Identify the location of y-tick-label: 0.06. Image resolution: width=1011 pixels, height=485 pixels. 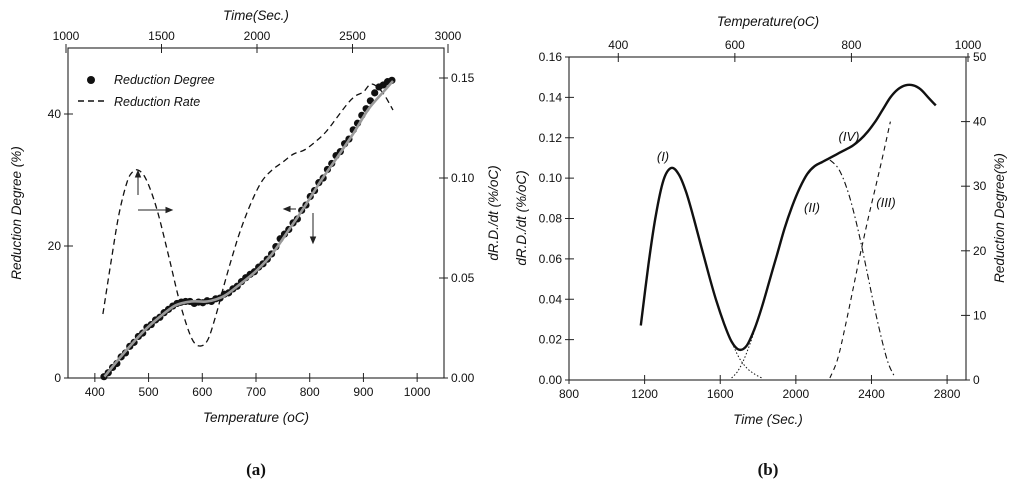
(551, 259).